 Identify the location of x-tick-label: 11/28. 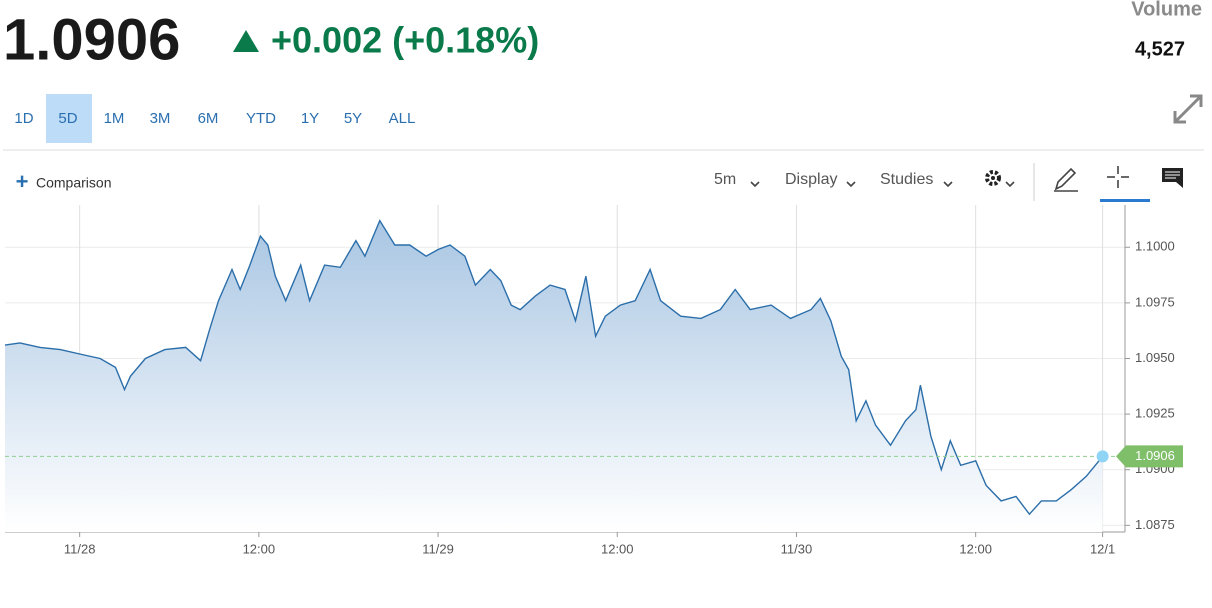
(80, 548).